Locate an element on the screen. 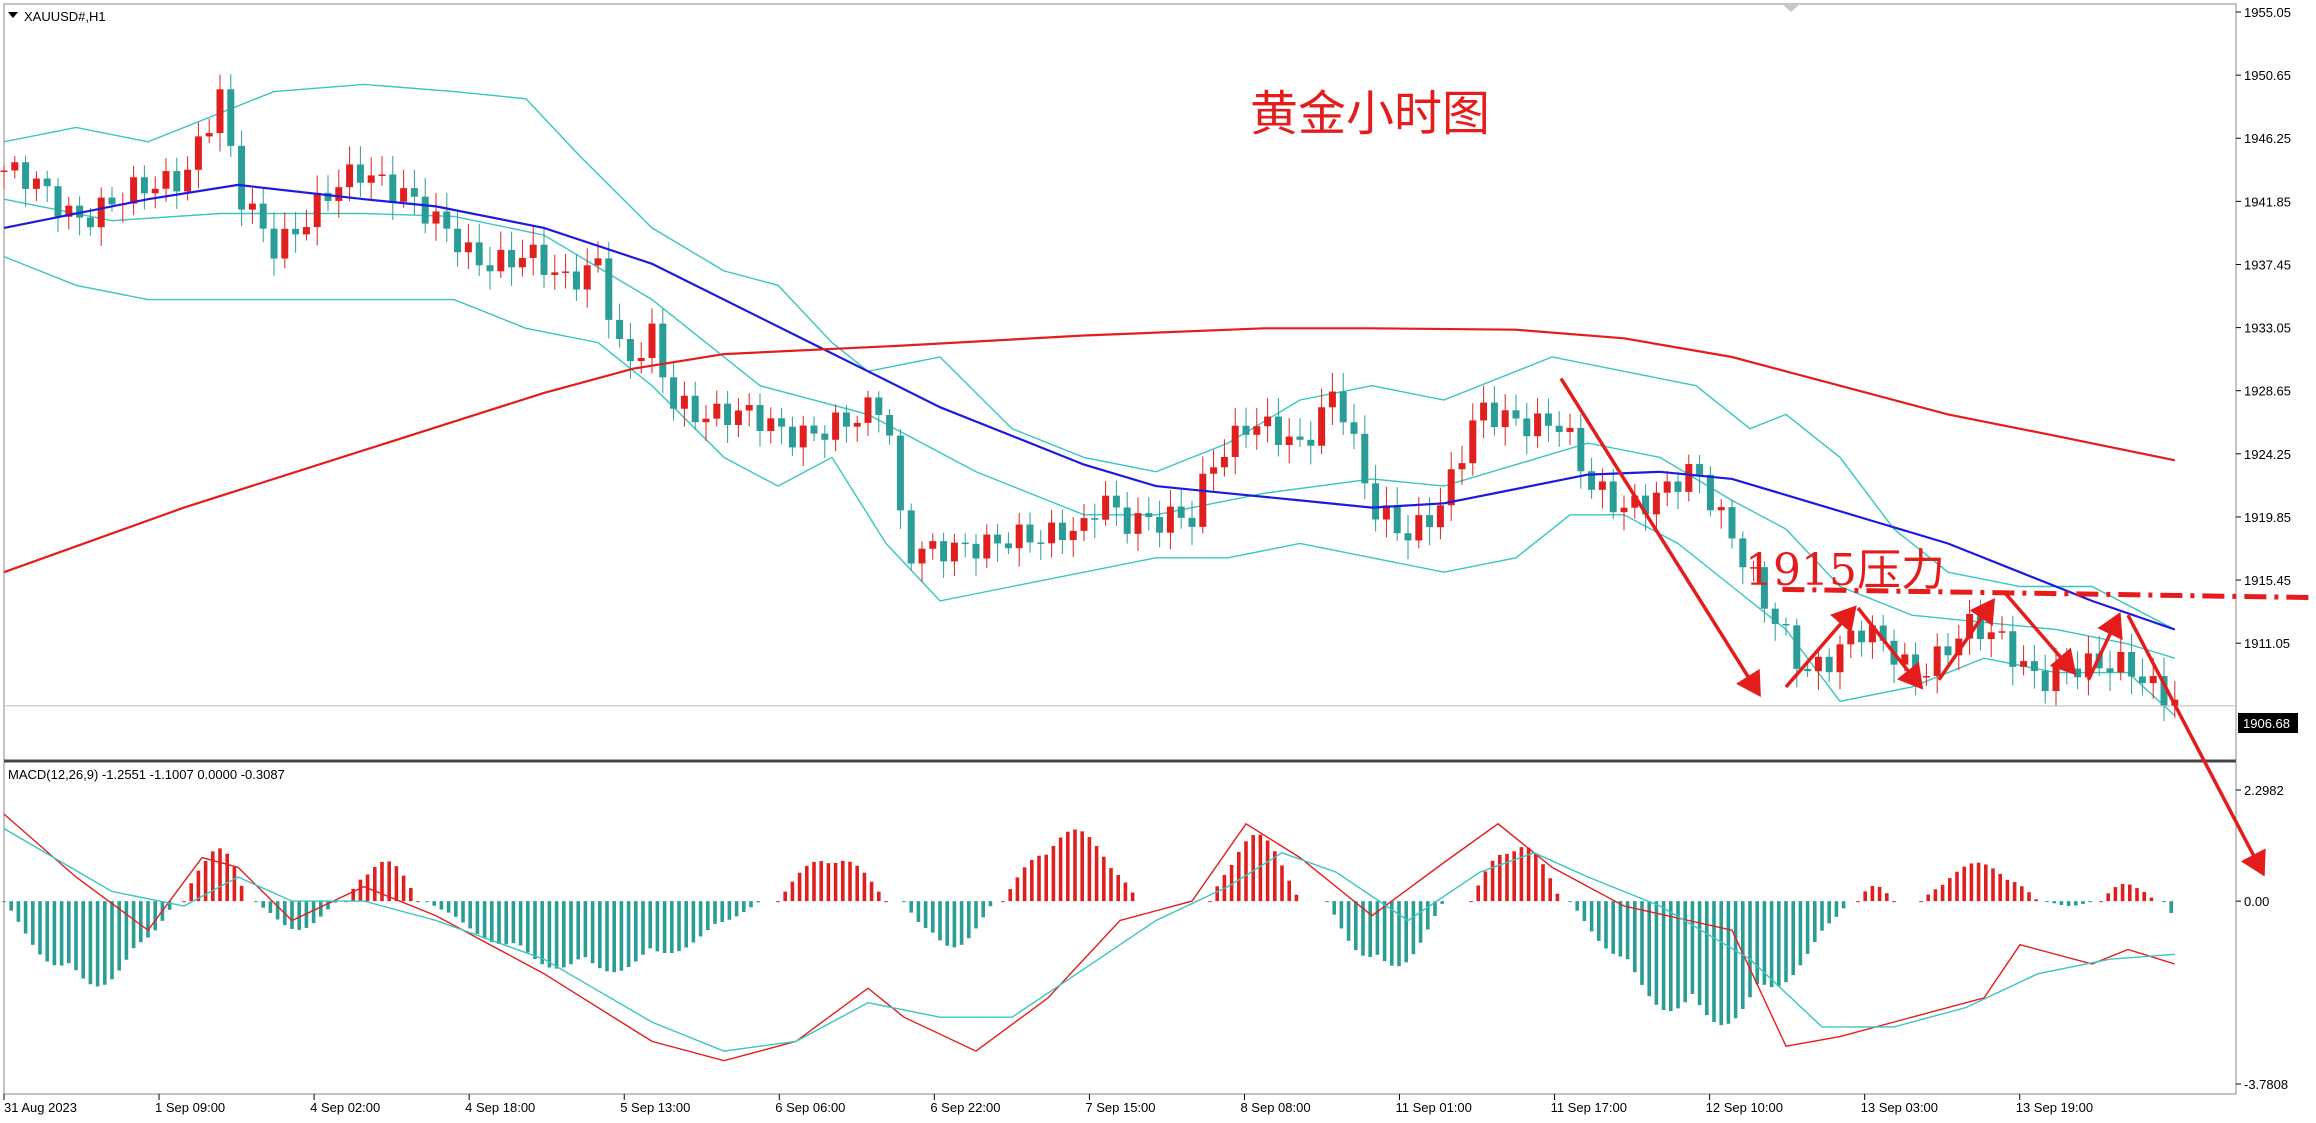 The image size is (2316, 1123). dropdown-triangle-icon is located at coordinates (13, 15).